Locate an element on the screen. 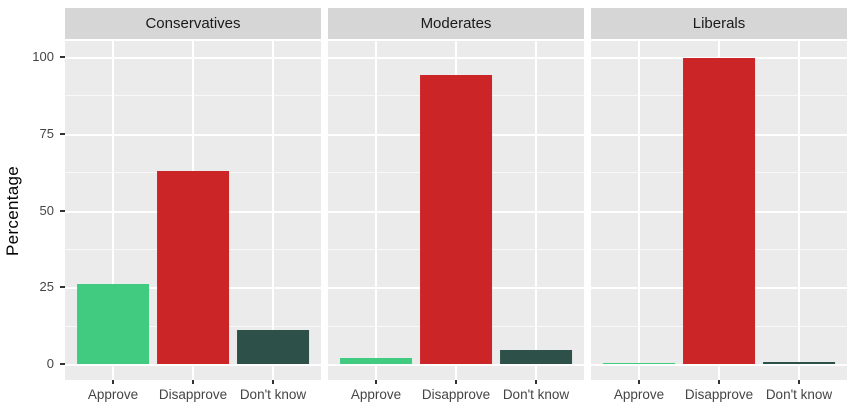 The height and width of the screenshot is (419, 850). facet-strip-label: Moderates is located at coordinates (456, 23).